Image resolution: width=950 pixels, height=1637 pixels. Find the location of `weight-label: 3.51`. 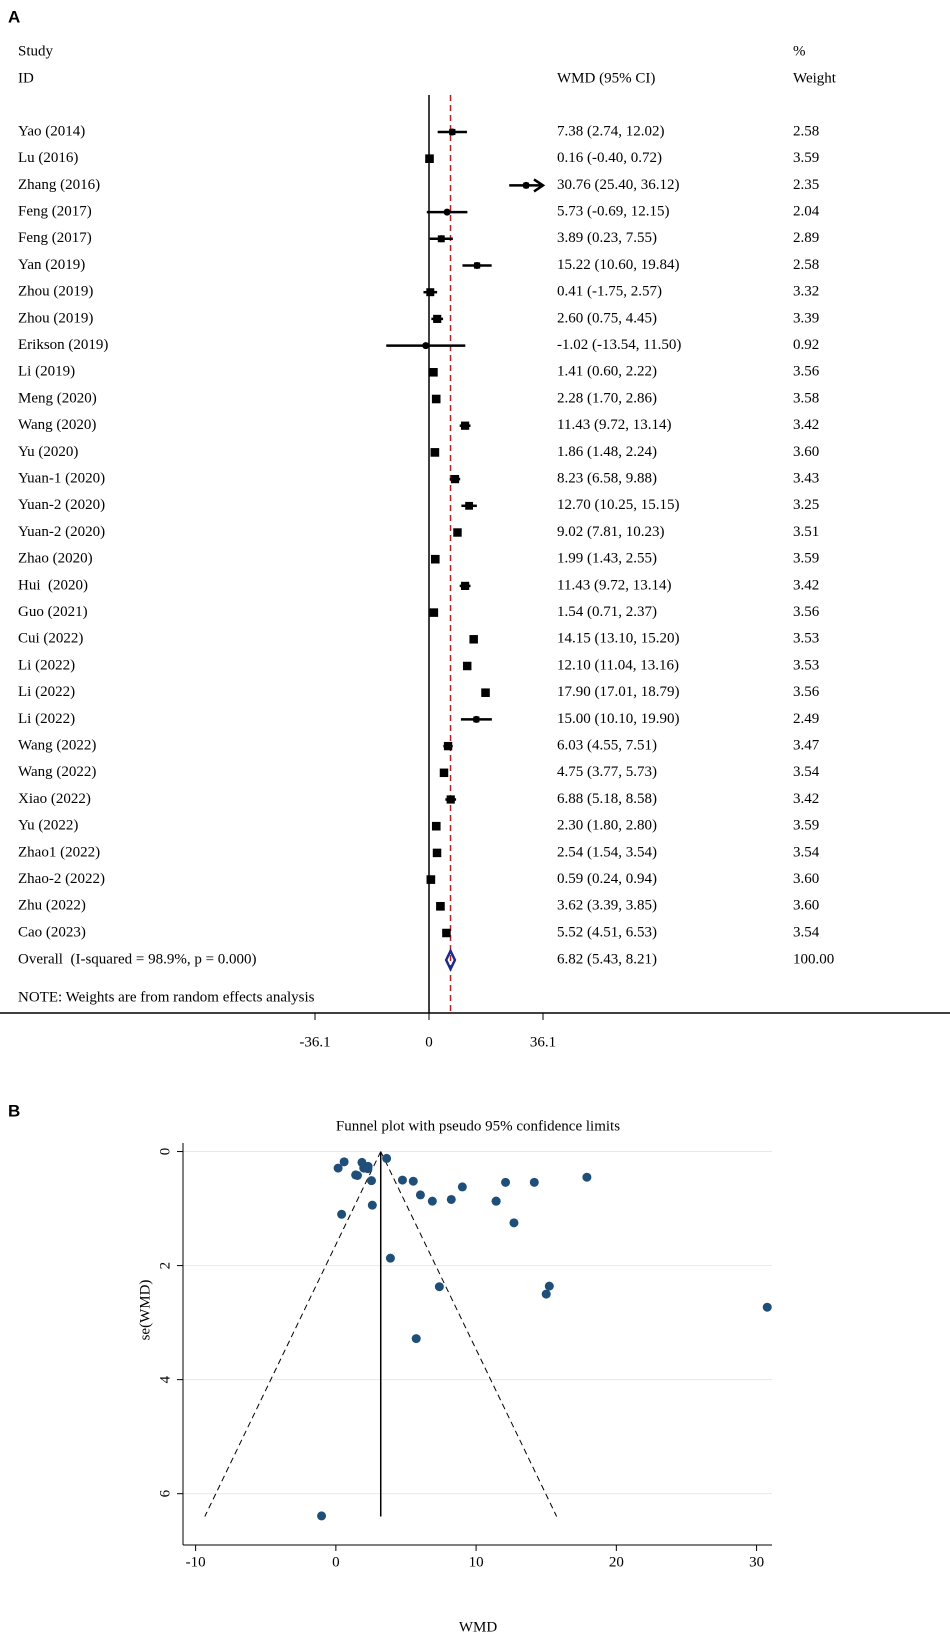

weight-label: 3.51 is located at coordinates (806, 532).